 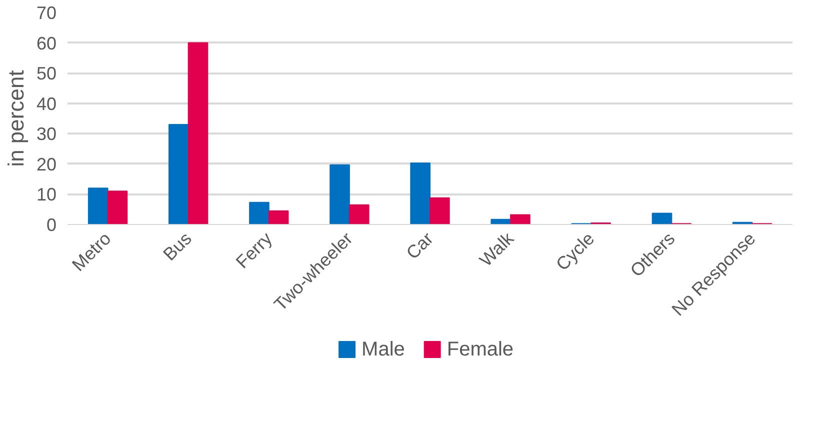 What do you see at coordinates (46, 194) in the screenshot?
I see `y-tick-label: 10` at bounding box center [46, 194].